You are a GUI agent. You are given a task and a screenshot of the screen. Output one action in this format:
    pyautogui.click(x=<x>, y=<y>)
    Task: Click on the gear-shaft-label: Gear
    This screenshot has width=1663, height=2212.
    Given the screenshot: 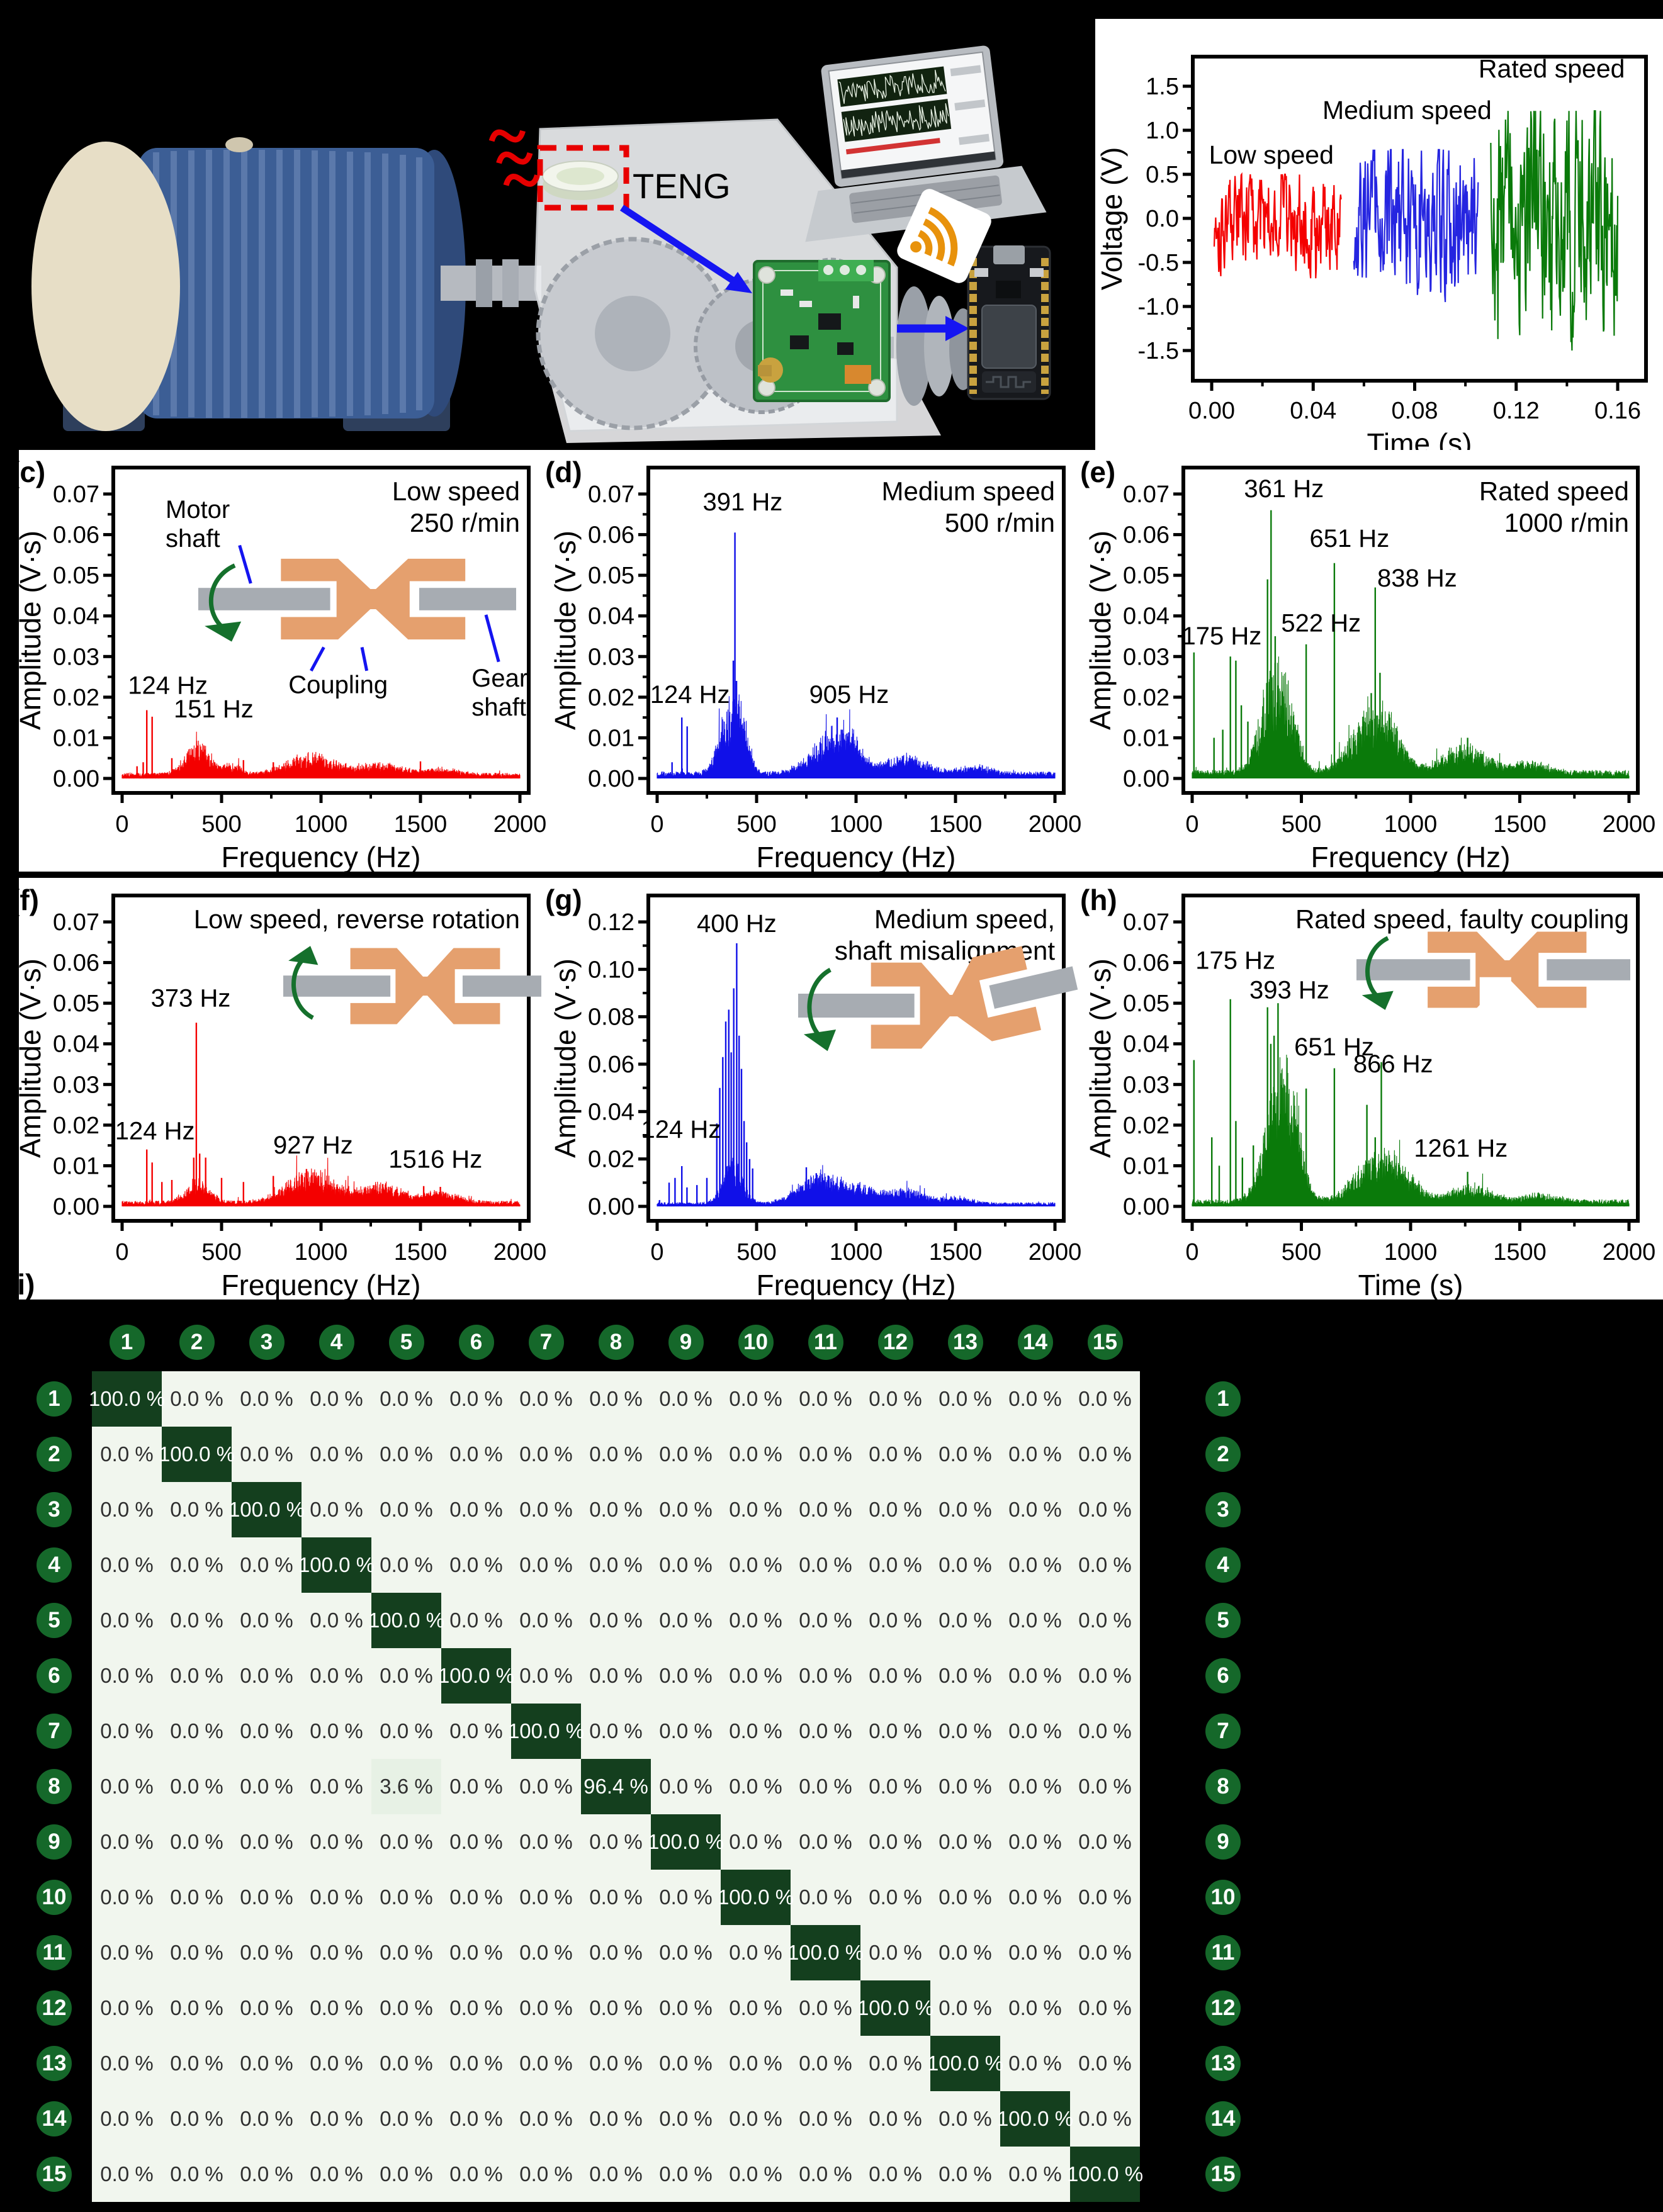 What is the action you would take?
    pyautogui.click(x=499, y=679)
    